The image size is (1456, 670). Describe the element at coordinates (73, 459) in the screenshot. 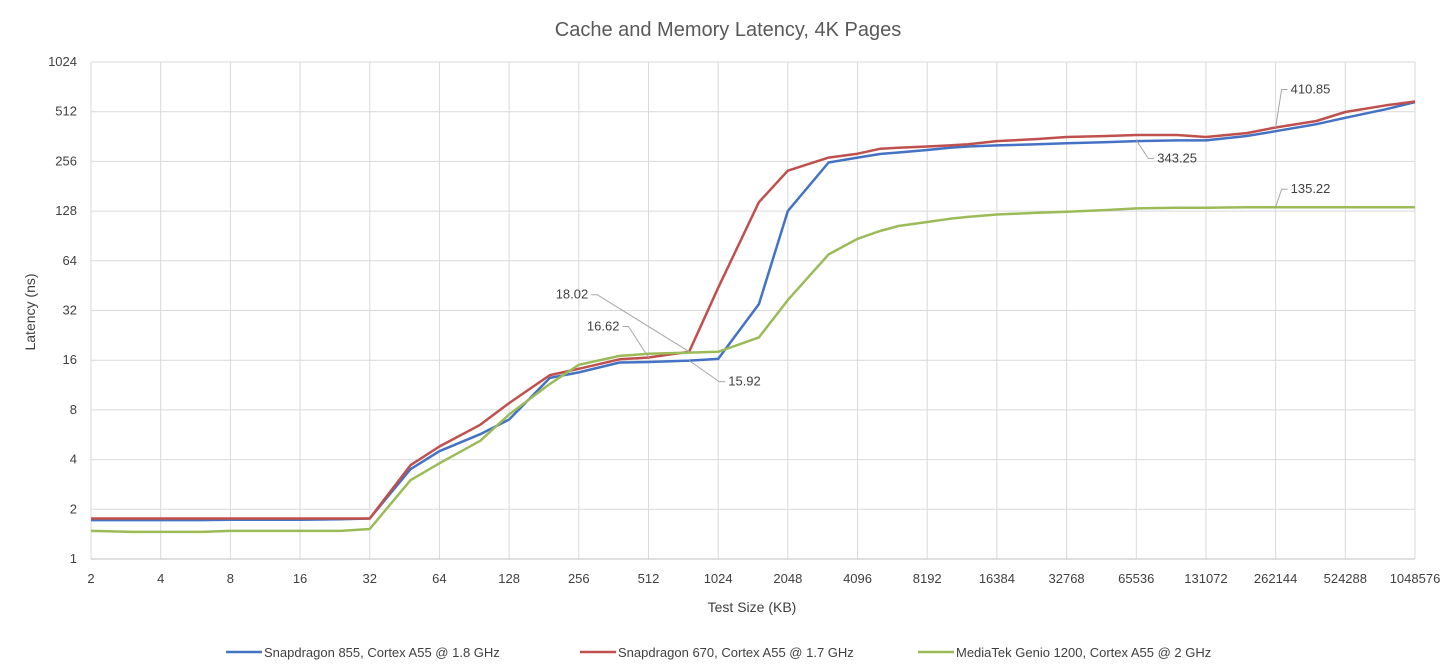

I see `y-tick-label: 4` at that location.